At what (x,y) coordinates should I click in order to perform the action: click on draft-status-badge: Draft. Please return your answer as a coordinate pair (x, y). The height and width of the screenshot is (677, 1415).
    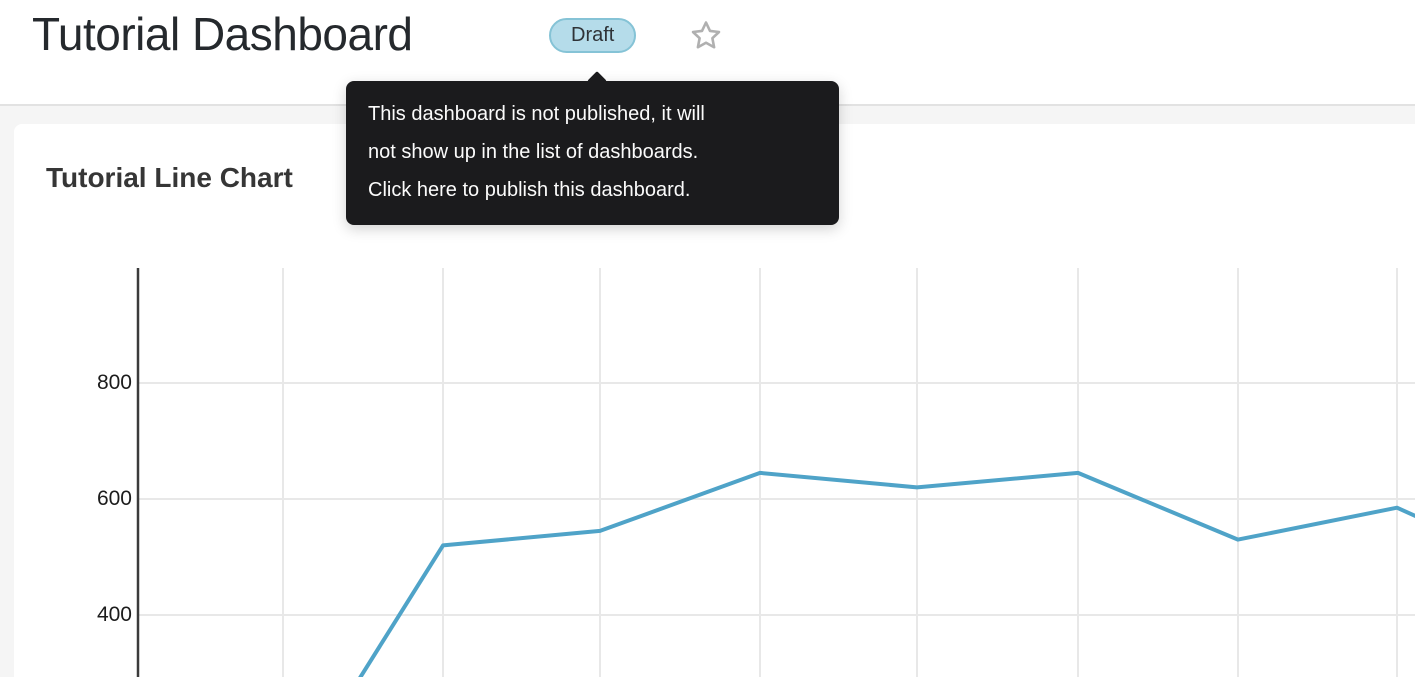
    Looking at the image, I should click on (593, 35).